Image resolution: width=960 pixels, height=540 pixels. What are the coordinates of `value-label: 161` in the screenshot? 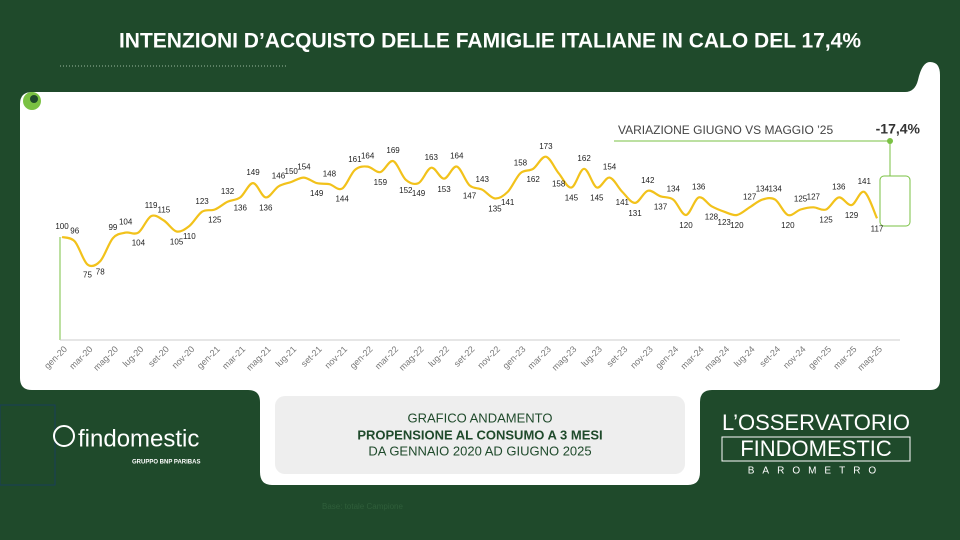 It's located at (355, 159).